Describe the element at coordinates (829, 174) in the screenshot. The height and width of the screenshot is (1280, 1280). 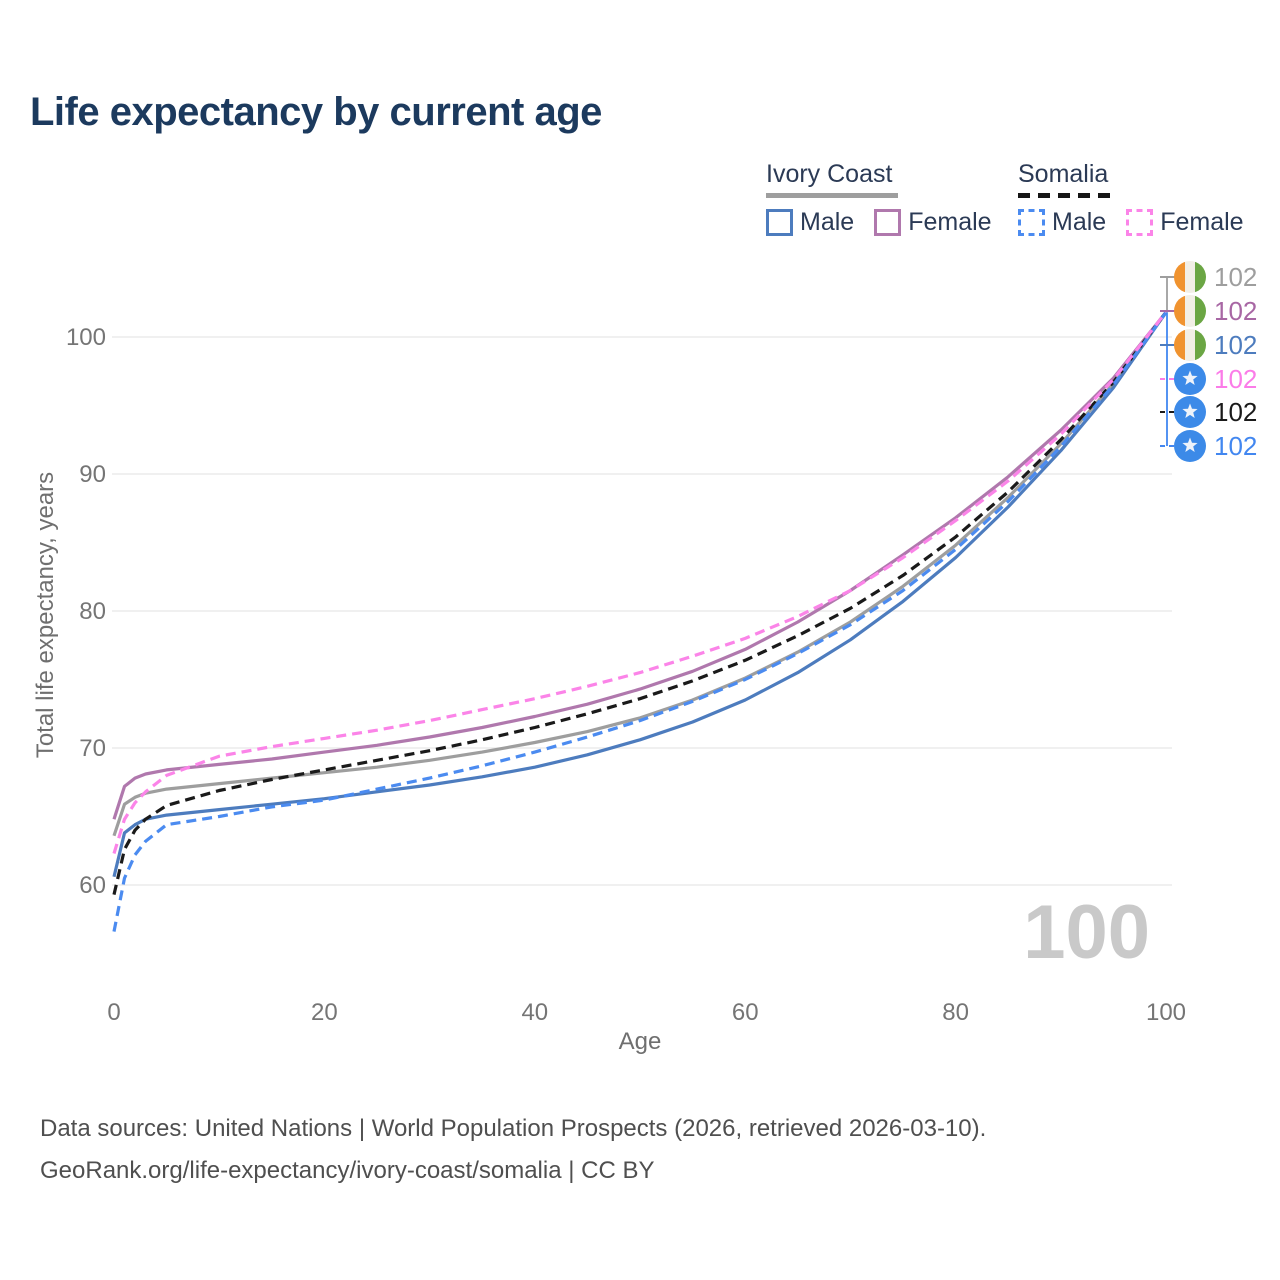
I see `legend-country-label: Ivory Coast` at that location.